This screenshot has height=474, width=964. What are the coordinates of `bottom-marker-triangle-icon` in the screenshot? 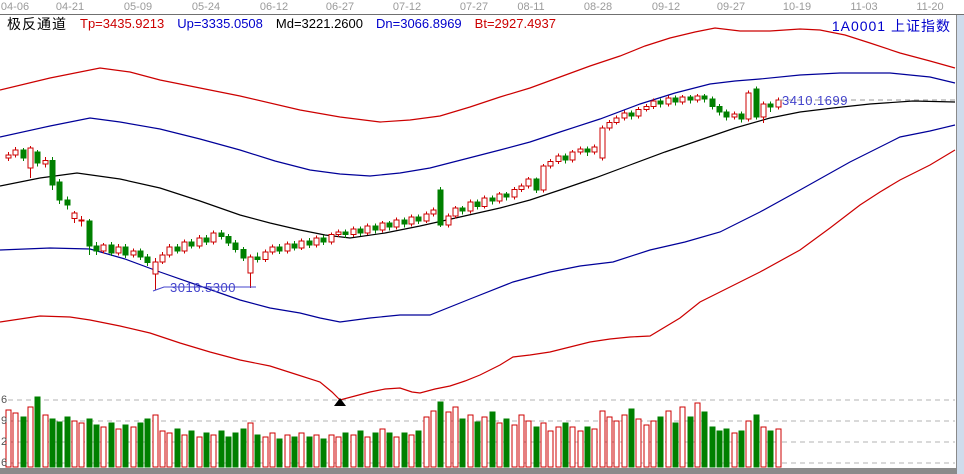 It's located at (340, 402).